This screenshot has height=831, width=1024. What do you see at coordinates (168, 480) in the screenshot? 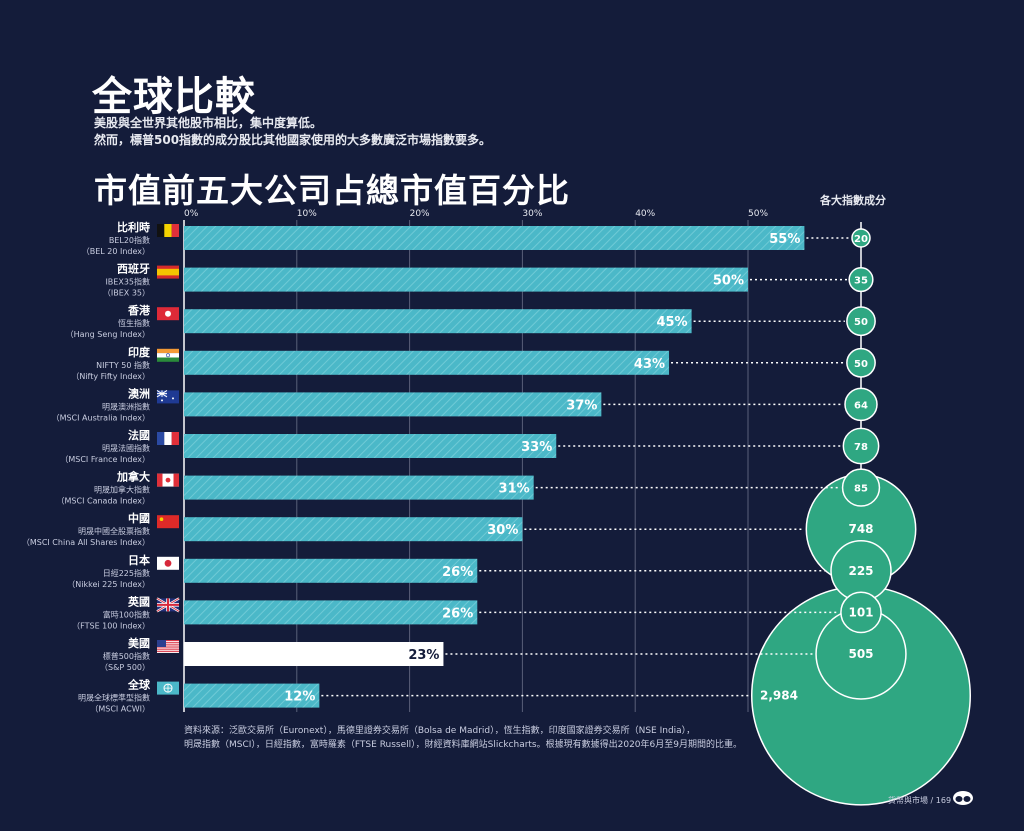
I see `canada-flag-icon` at bounding box center [168, 480].